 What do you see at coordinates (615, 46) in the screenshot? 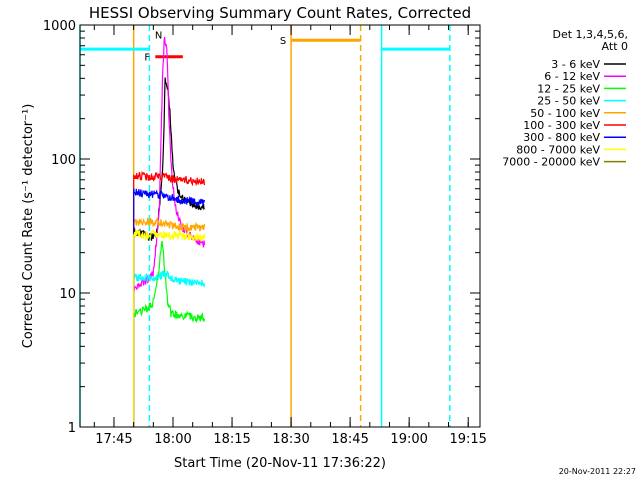
I see `legend-header: Att 0` at bounding box center [615, 46].